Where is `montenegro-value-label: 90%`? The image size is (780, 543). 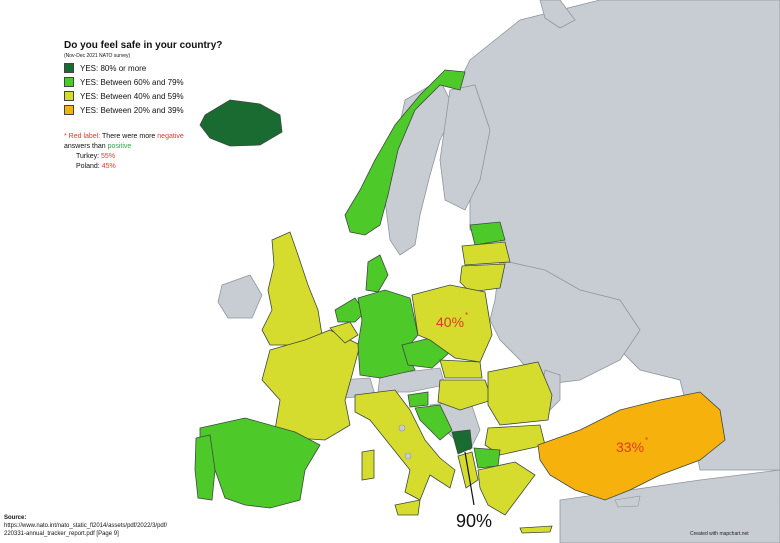 montenegro-value-label: 90% is located at coordinates (474, 521).